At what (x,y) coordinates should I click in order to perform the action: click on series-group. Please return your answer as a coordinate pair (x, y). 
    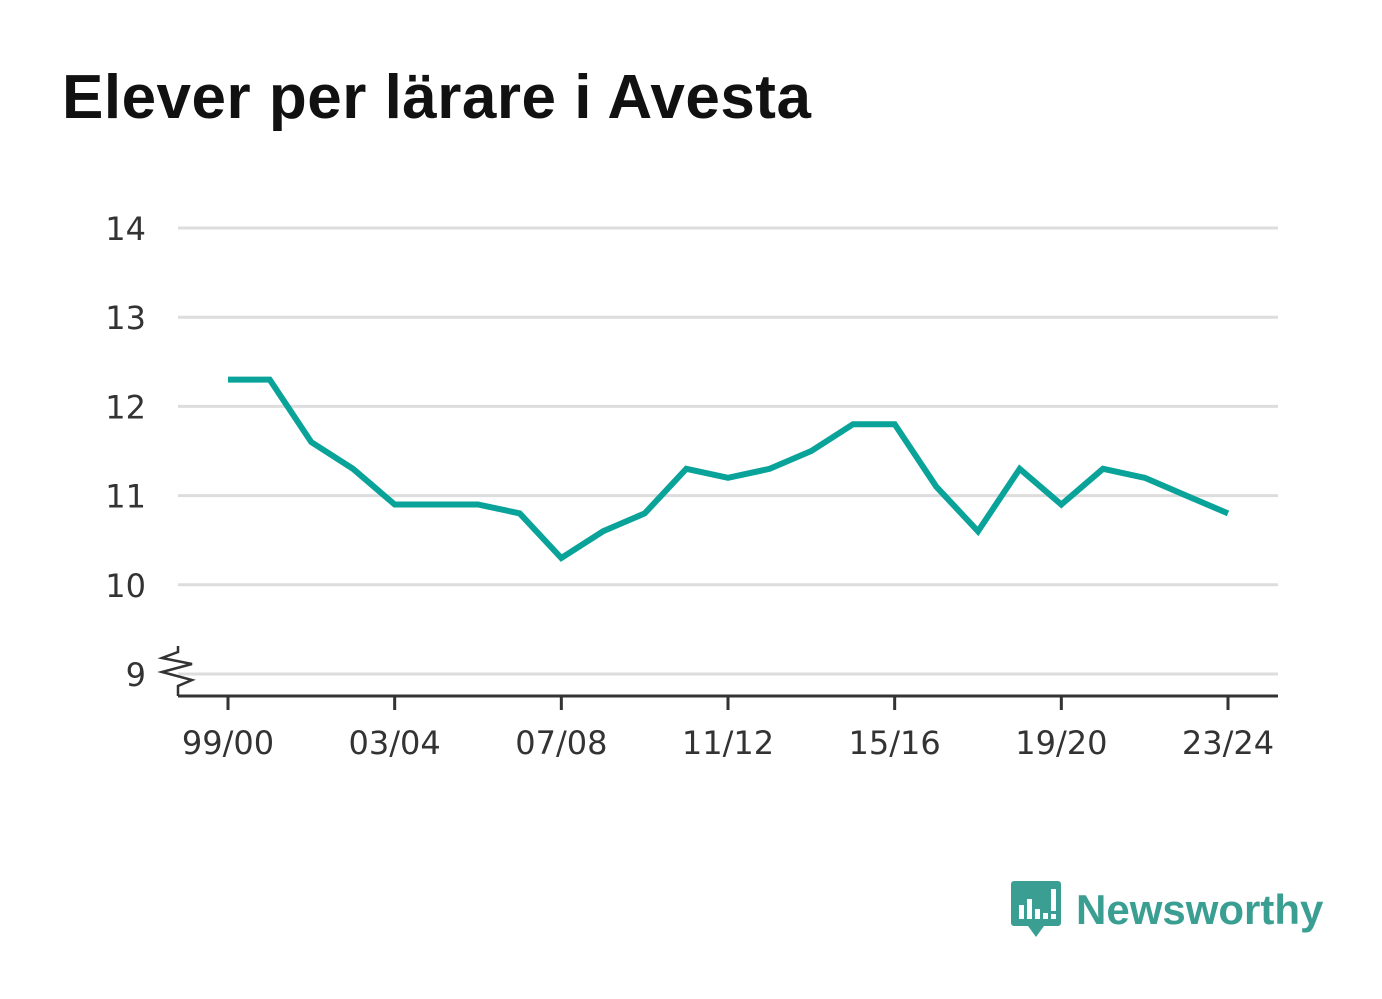
    Looking at the image, I should click on (728, 469).